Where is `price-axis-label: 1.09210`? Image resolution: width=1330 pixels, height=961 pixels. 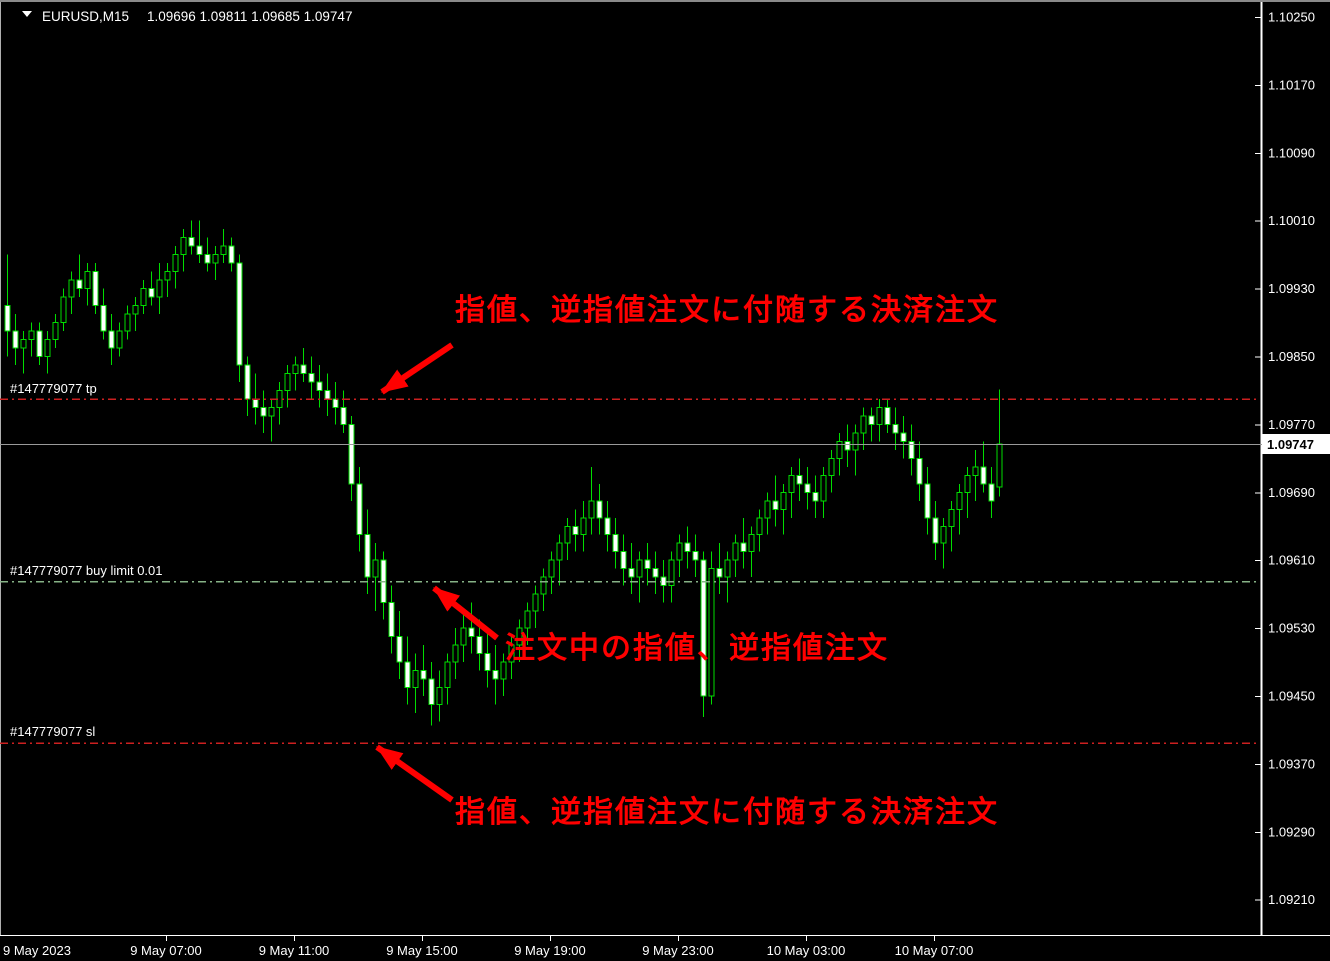
price-axis-label: 1.09210 is located at coordinates (1291, 899).